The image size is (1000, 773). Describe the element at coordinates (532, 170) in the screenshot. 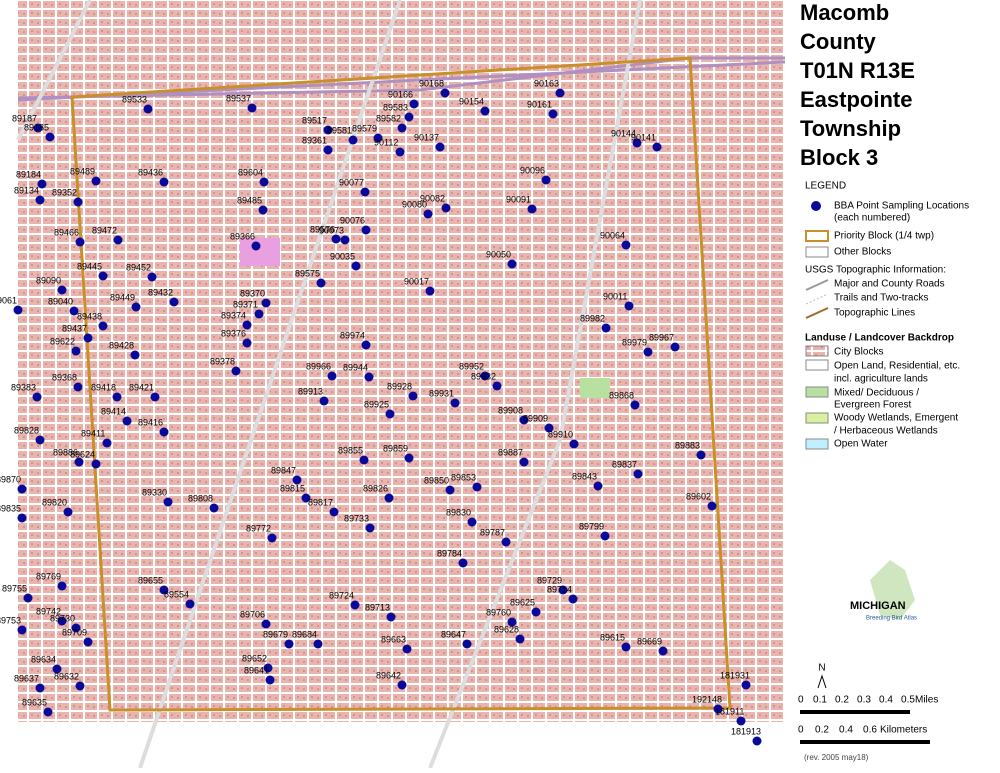

I see `point-label: 90096` at that location.